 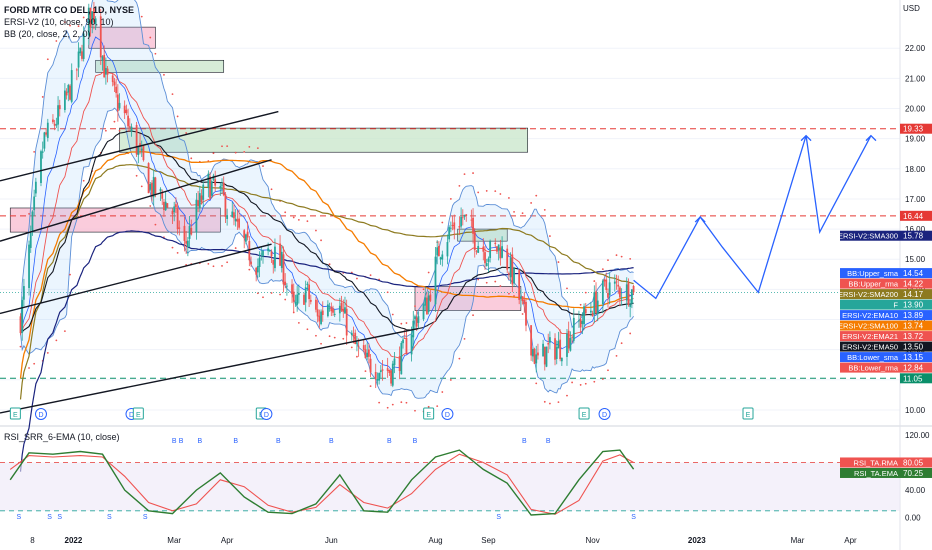 What do you see at coordinates (913, 378) in the screenshot?
I see `level-tag-value: 11.05` at bounding box center [913, 378].